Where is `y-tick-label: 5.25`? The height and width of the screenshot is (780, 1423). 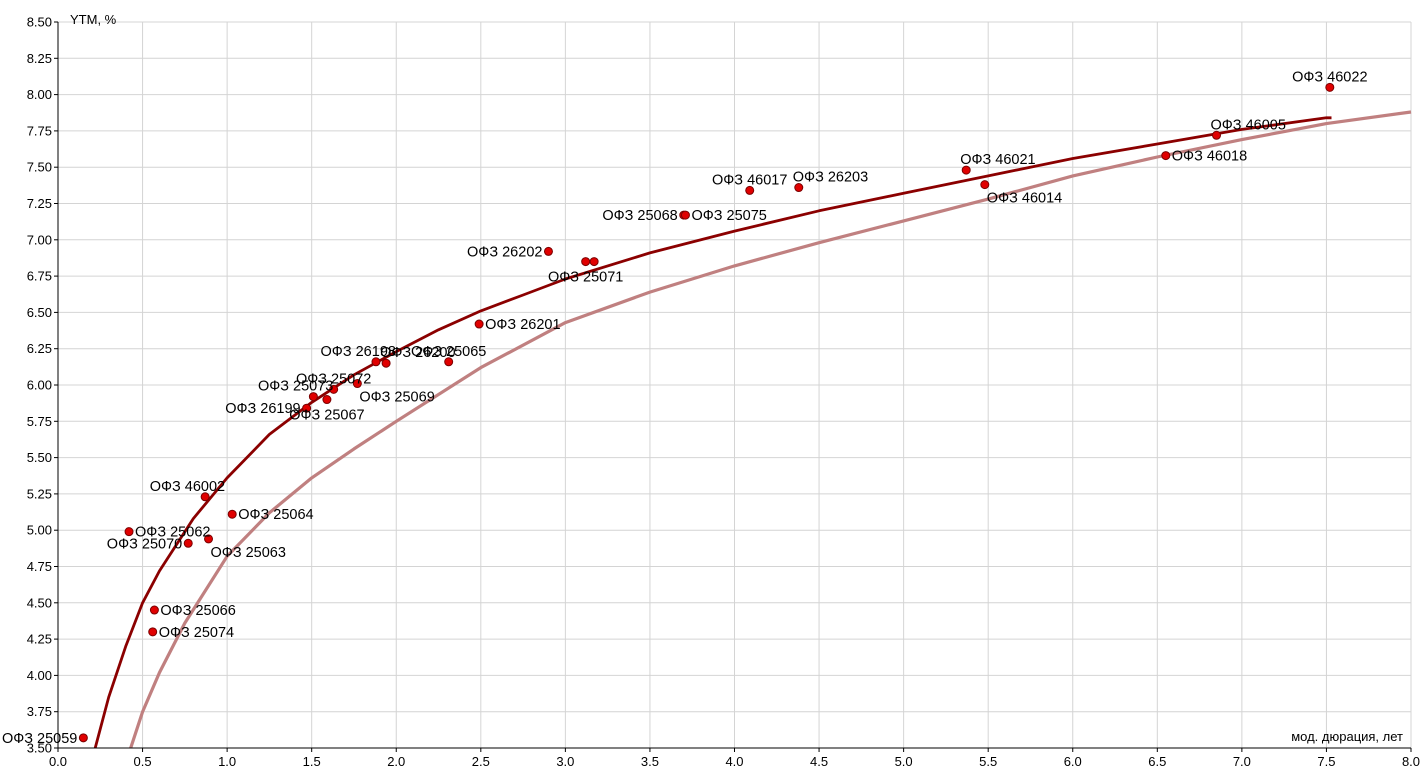 y-tick-label: 5.25 is located at coordinates (39, 493).